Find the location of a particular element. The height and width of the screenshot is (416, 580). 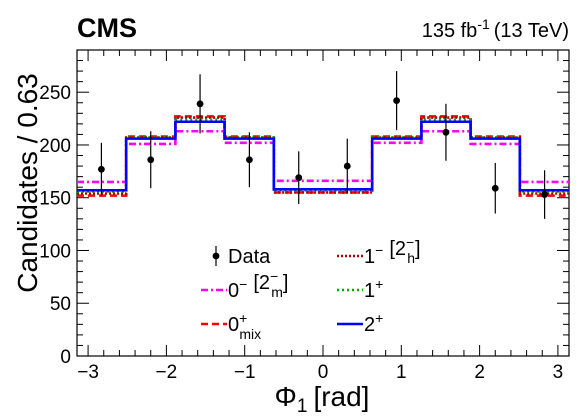

x-tick-label: −1 is located at coordinates (245, 372).